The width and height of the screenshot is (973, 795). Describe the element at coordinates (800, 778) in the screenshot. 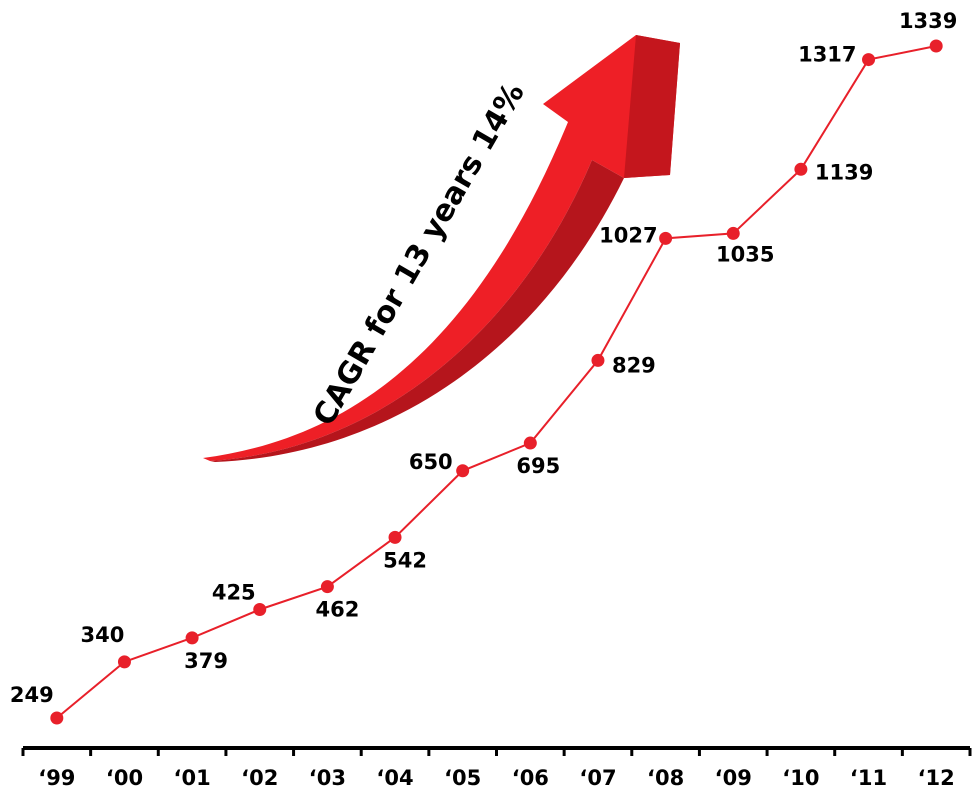

I see `x-tick-label: ‘10` at that location.